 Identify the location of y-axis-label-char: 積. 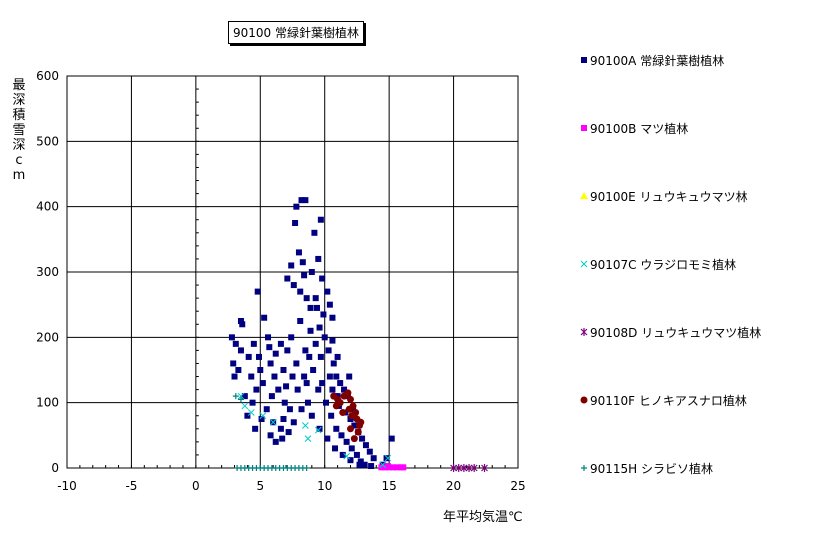
(19, 115).